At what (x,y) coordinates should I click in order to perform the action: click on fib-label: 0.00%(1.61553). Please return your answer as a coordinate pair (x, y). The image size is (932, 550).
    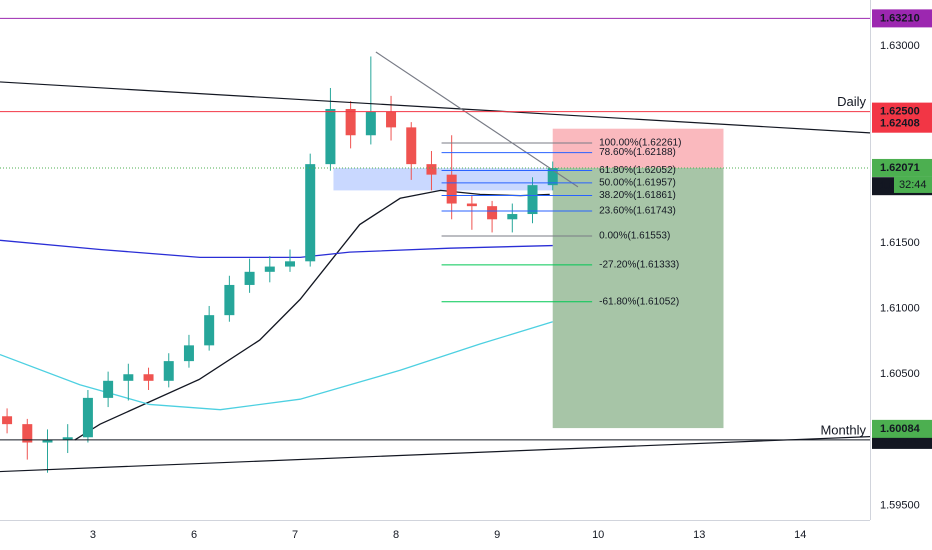
    Looking at the image, I should click on (634, 236).